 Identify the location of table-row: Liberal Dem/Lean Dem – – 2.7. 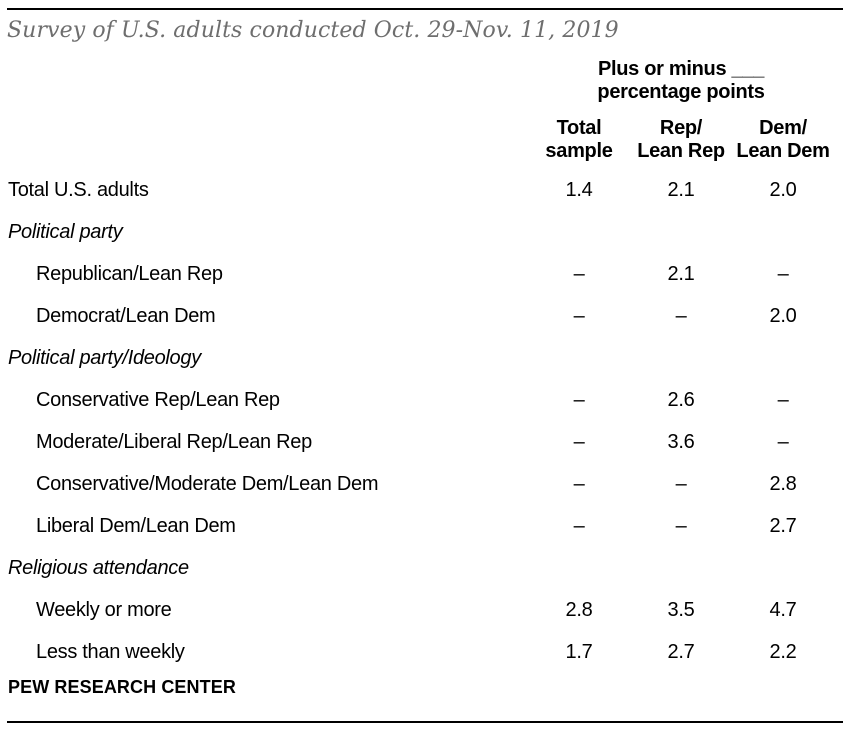
(425, 526).